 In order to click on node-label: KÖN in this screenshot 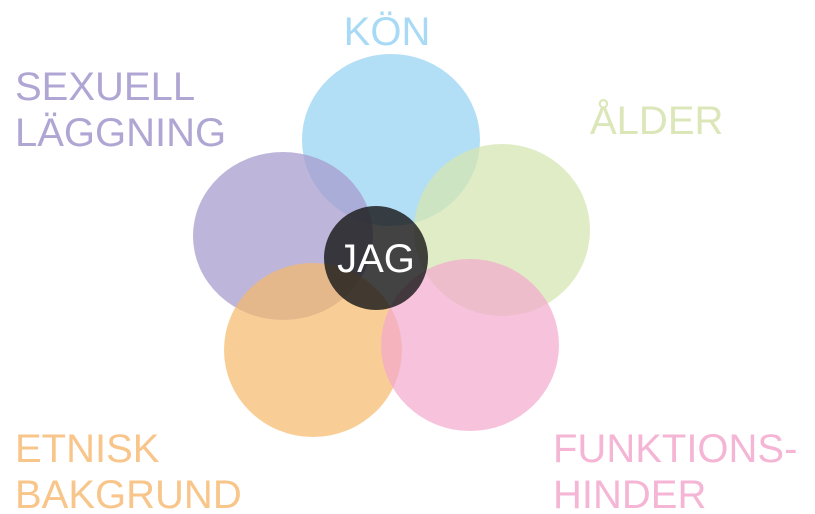, I will do `click(387, 32)`.